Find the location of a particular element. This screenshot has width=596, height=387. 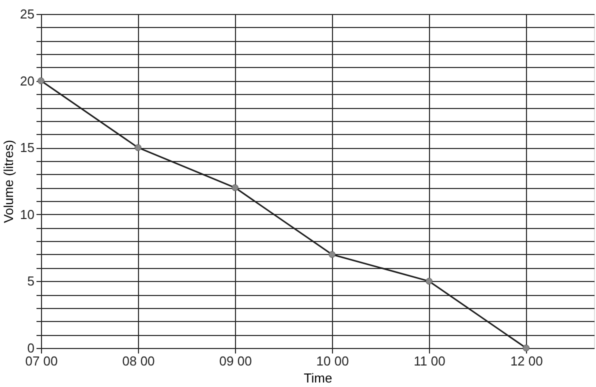

x-tick-label: 12 00 is located at coordinates (526, 361).